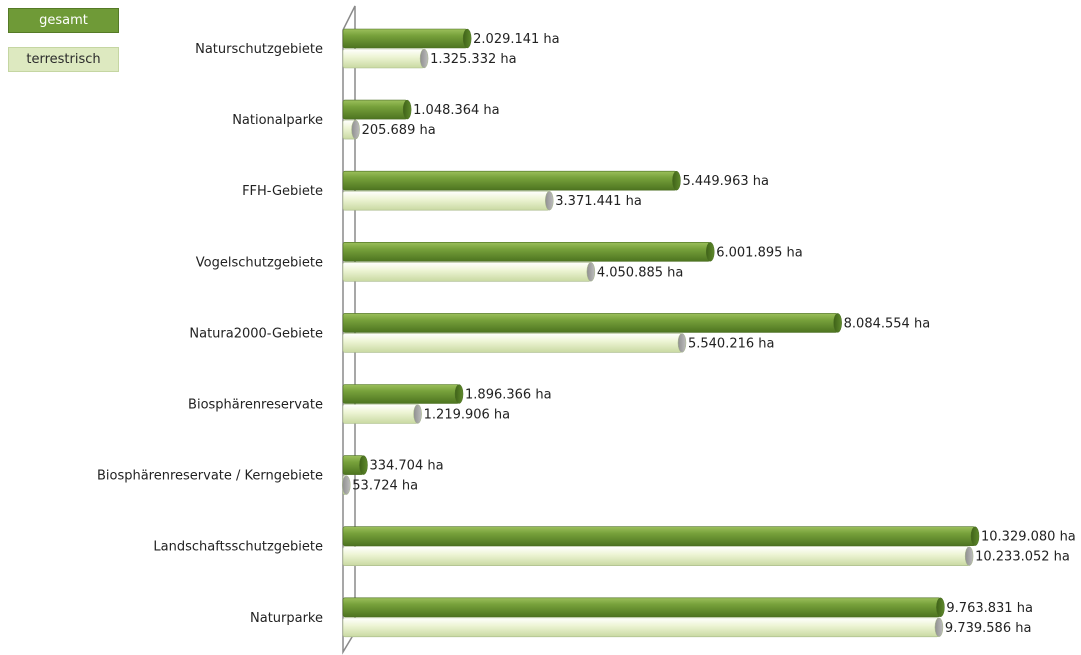 This screenshot has width=1081, height=655. Describe the element at coordinates (256, 333) in the screenshot. I see `category-label: Natura2000-Gebiete` at that location.